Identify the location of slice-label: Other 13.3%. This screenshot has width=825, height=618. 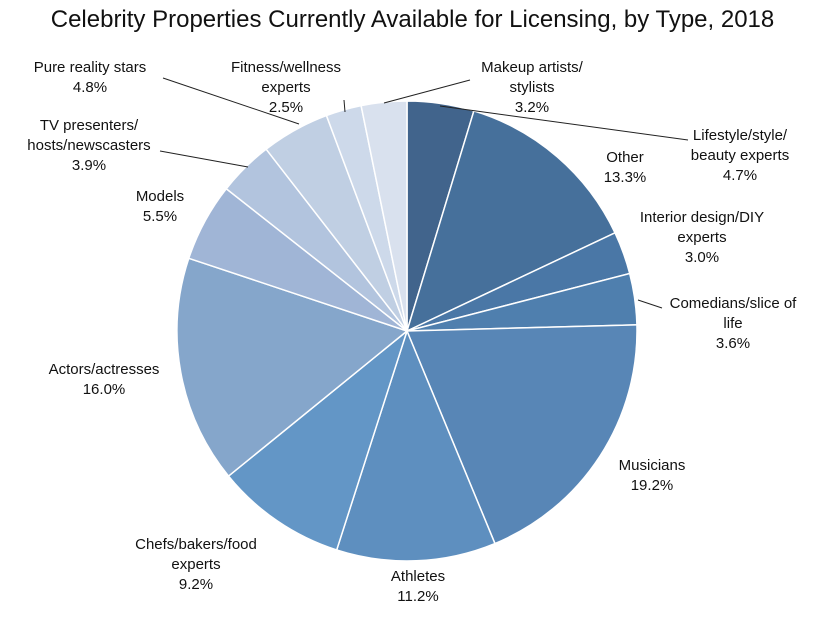
(625, 167).